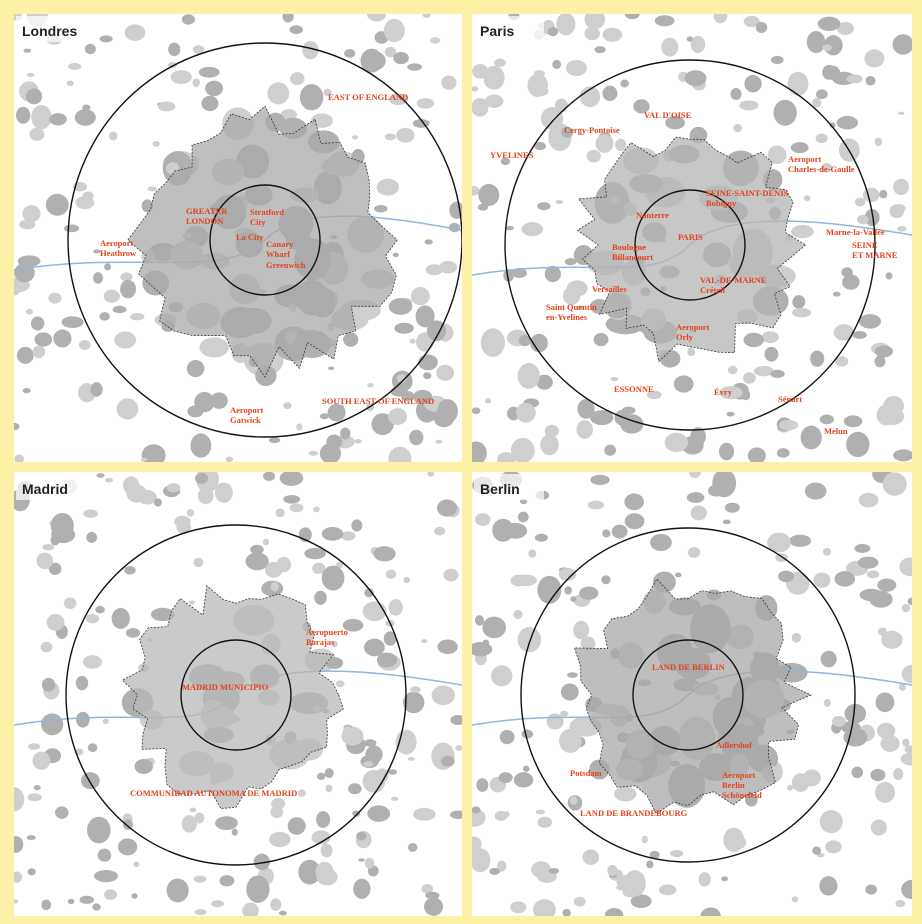 The height and width of the screenshot is (924, 922). Describe the element at coordinates (567, 317) in the screenshot. I see `place-label: en-Yvelines` at that location.